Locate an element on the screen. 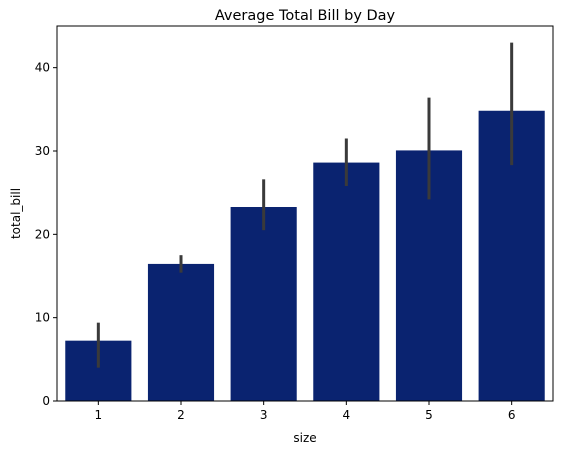 The width and height of the screenshot is (563, 455). x-tick-label: 1 is located at coordinates (99, 415).